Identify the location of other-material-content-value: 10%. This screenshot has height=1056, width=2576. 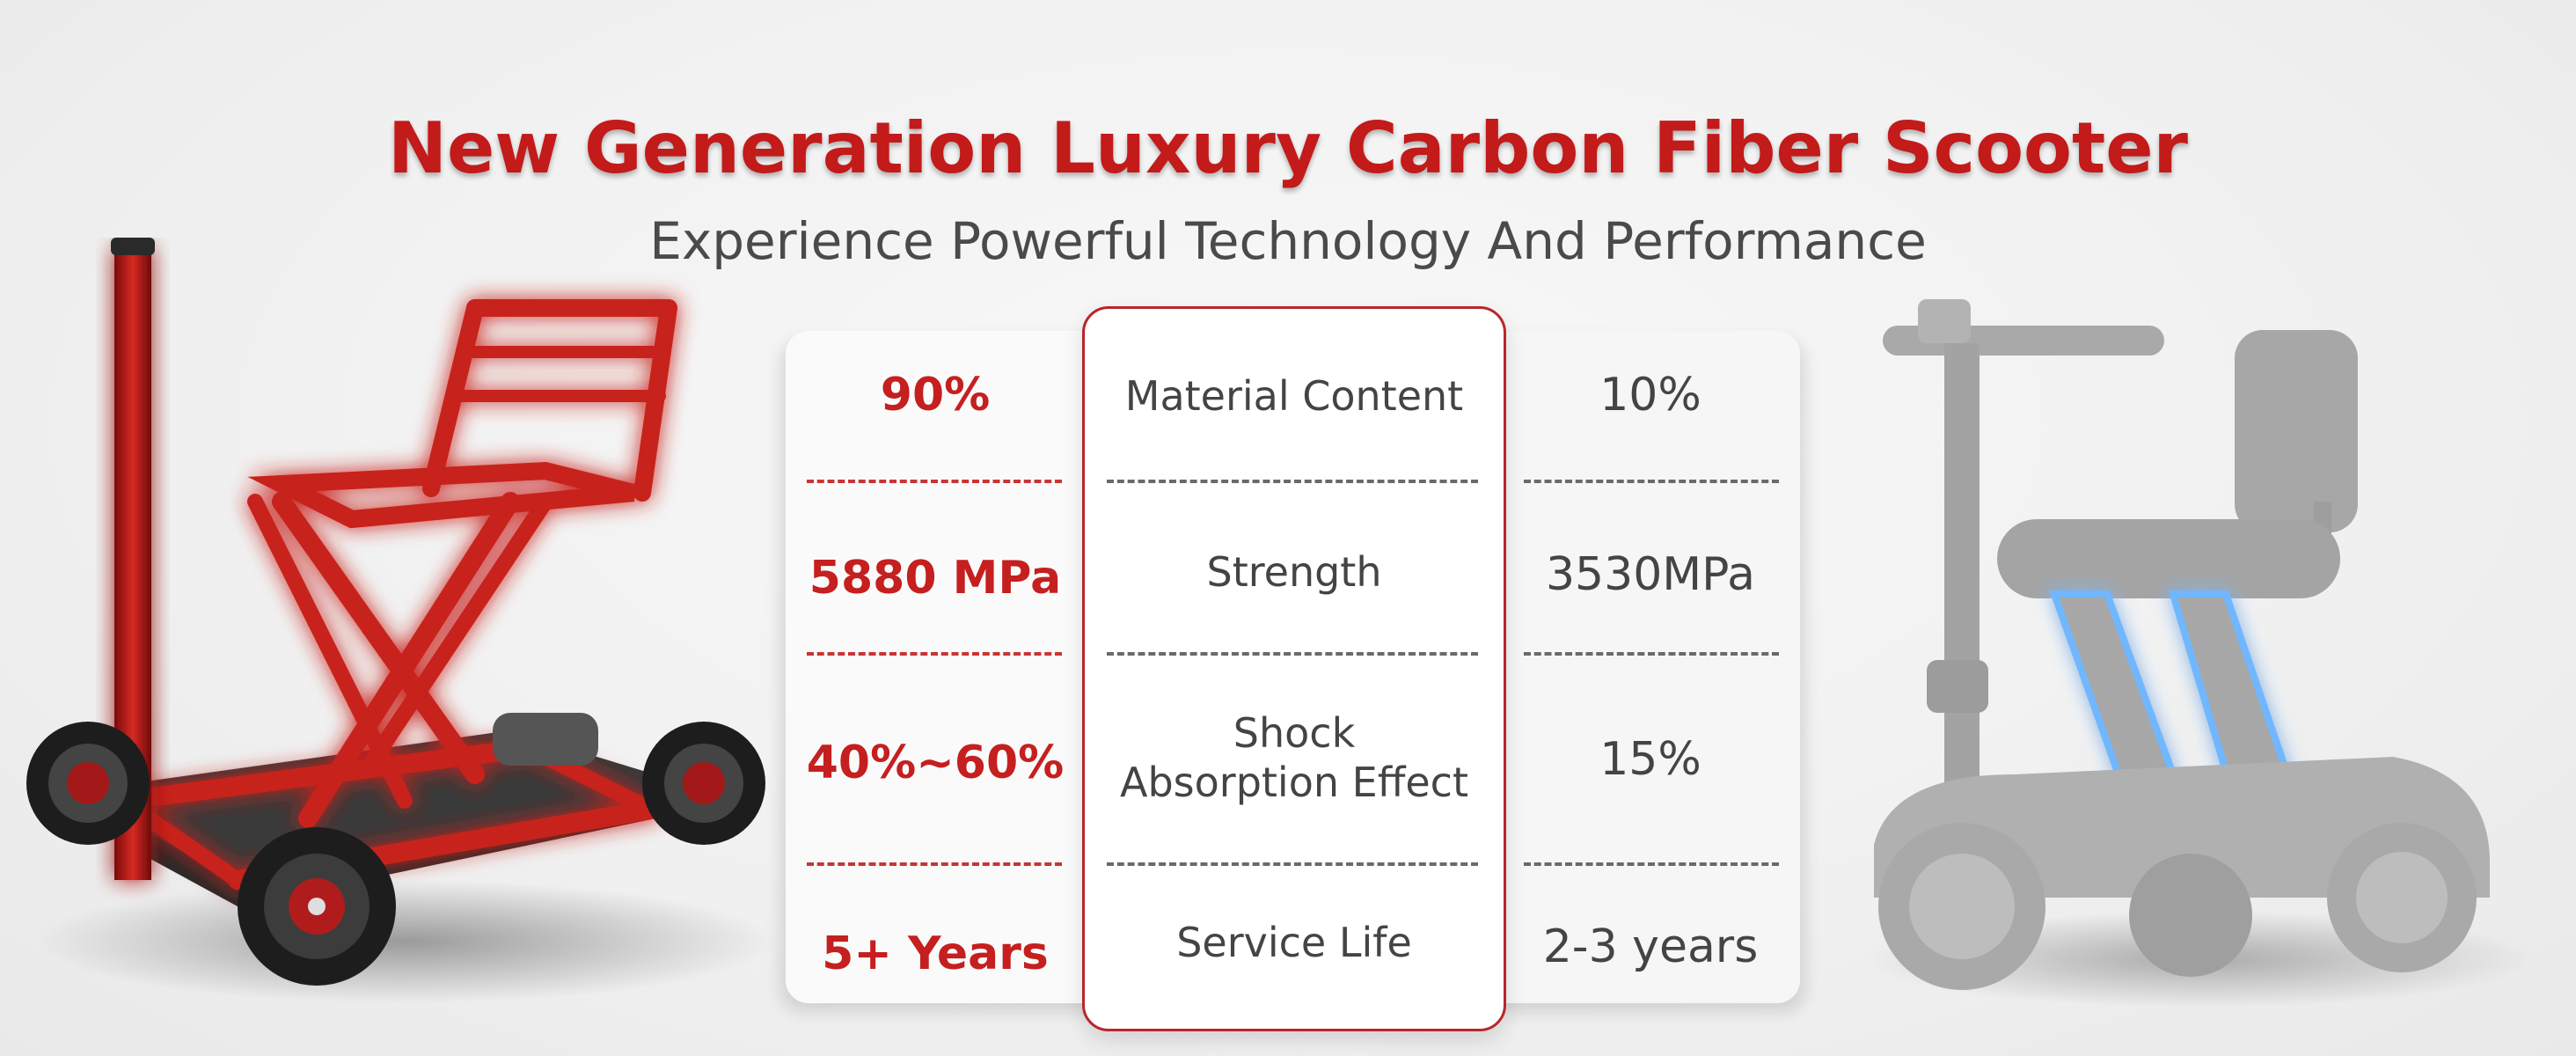
(1650, 396).